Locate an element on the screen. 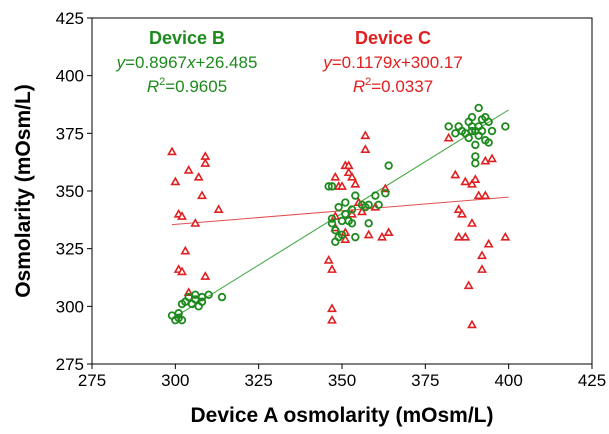  device-b-eq-x: x is located at coordinates (191, 62).